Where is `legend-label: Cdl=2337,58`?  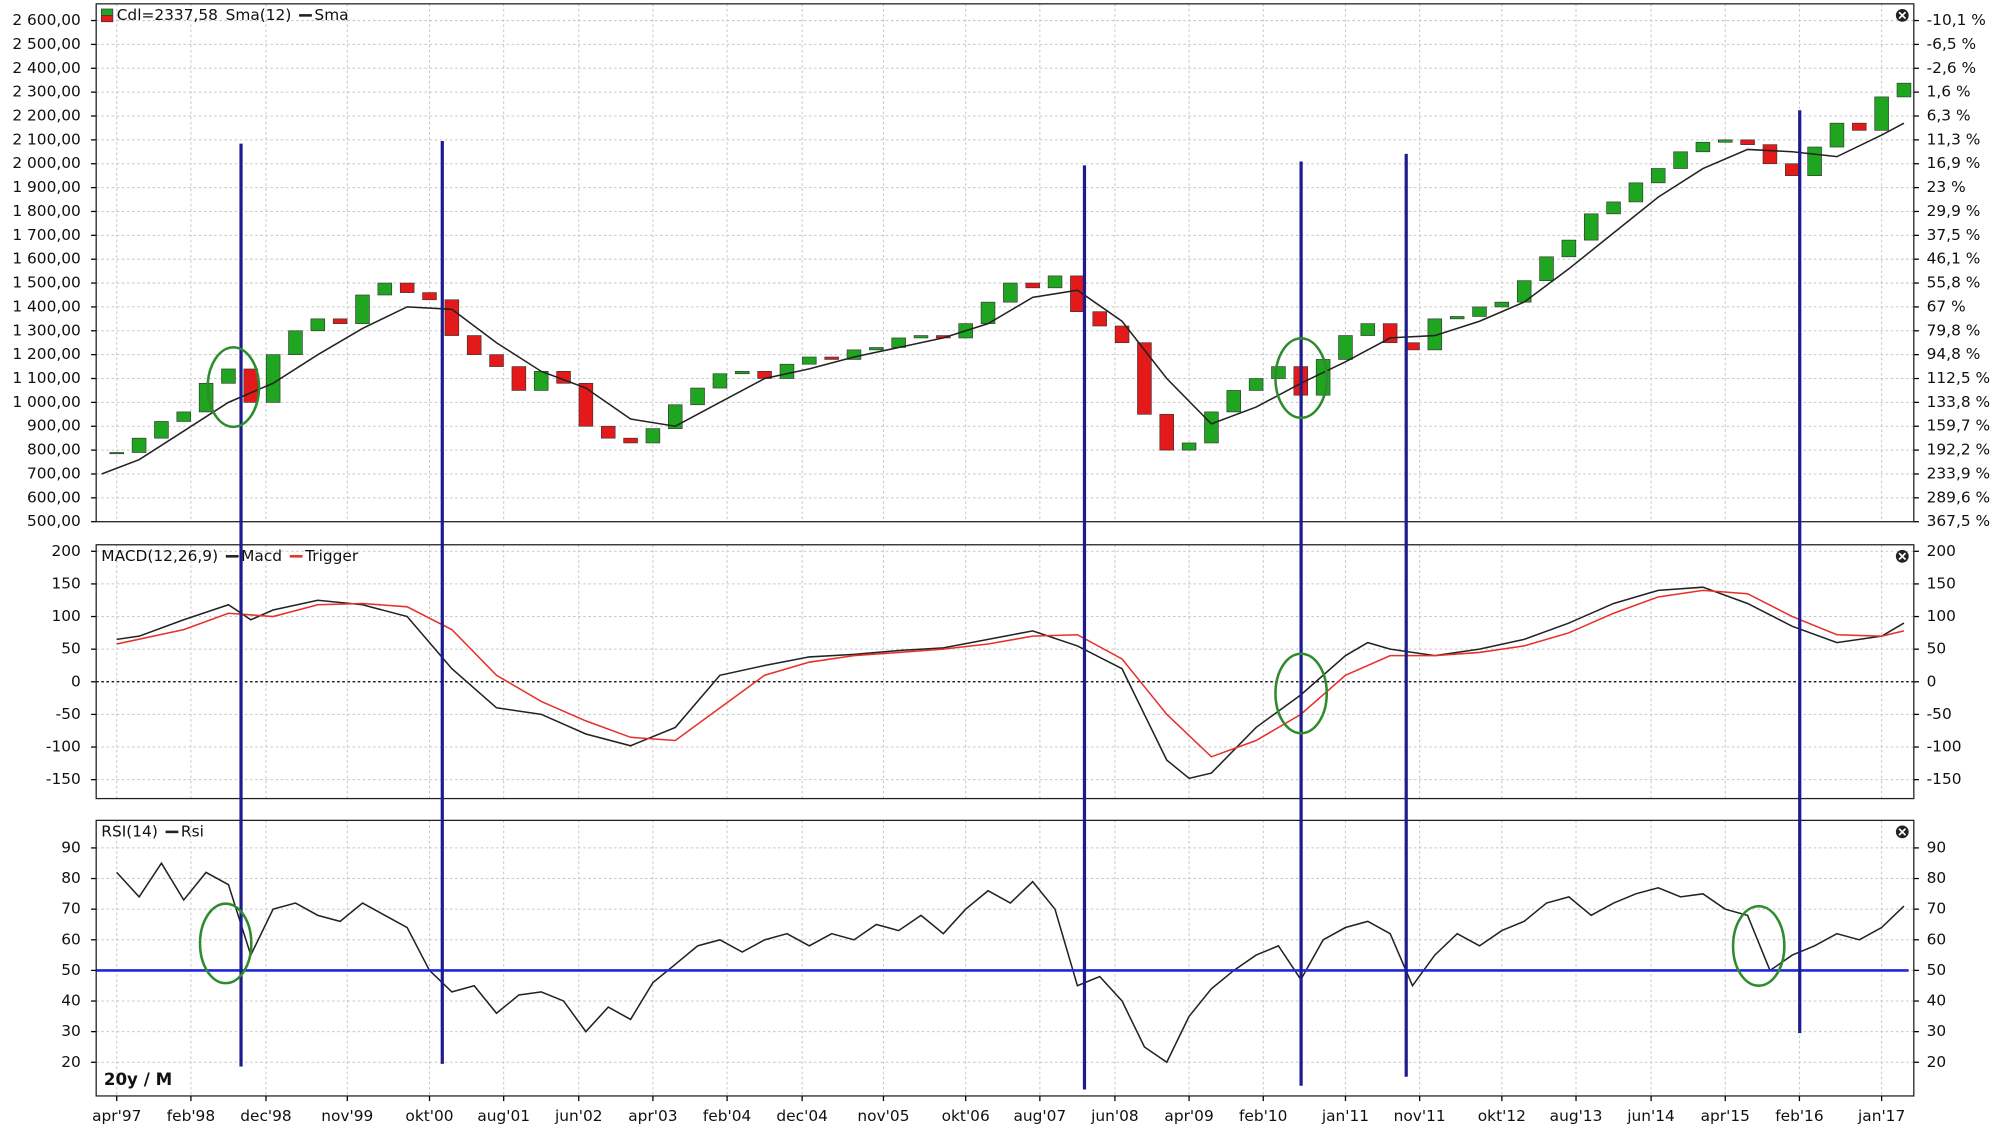
legend-label: Cdl=2337,58 is located at coordinates (167, 15).